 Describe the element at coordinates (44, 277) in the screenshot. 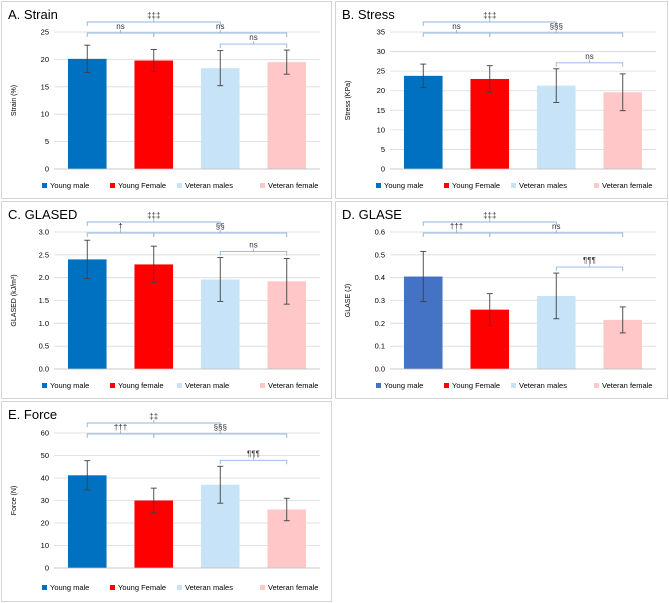

I see `y-tick-label: 2.0` at that location.